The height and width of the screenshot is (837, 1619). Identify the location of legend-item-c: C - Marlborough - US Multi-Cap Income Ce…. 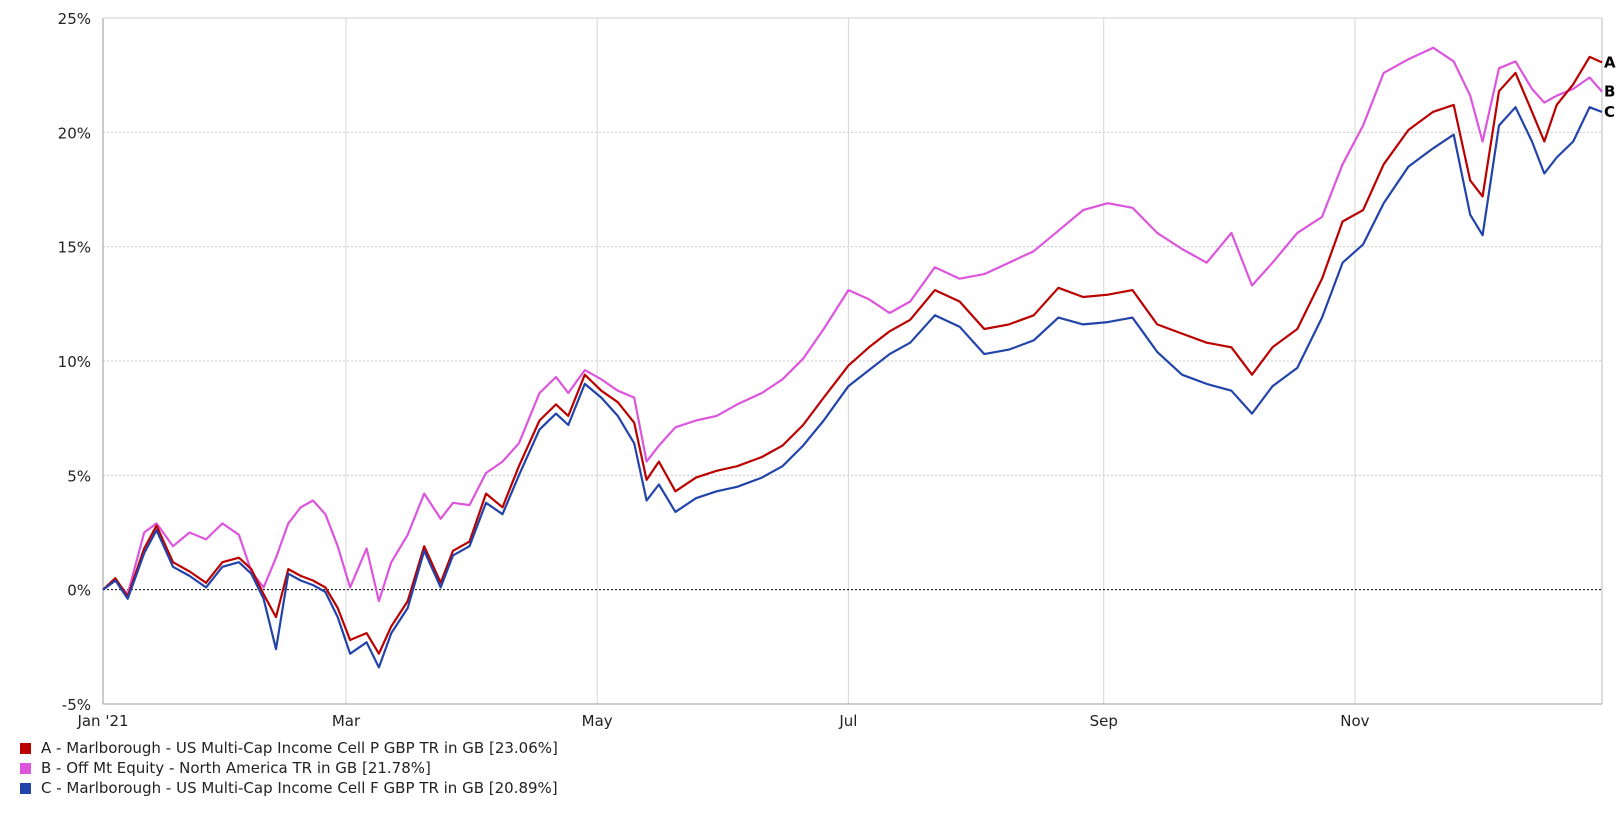
(289, 788).